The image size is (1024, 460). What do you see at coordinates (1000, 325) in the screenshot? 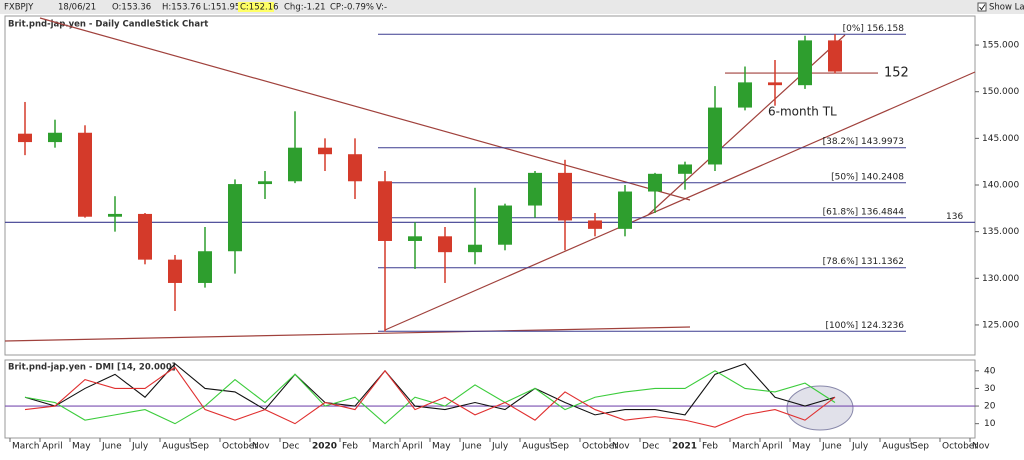
I see `y-tick-label: 125.000` at bounding box center [1000, 325].